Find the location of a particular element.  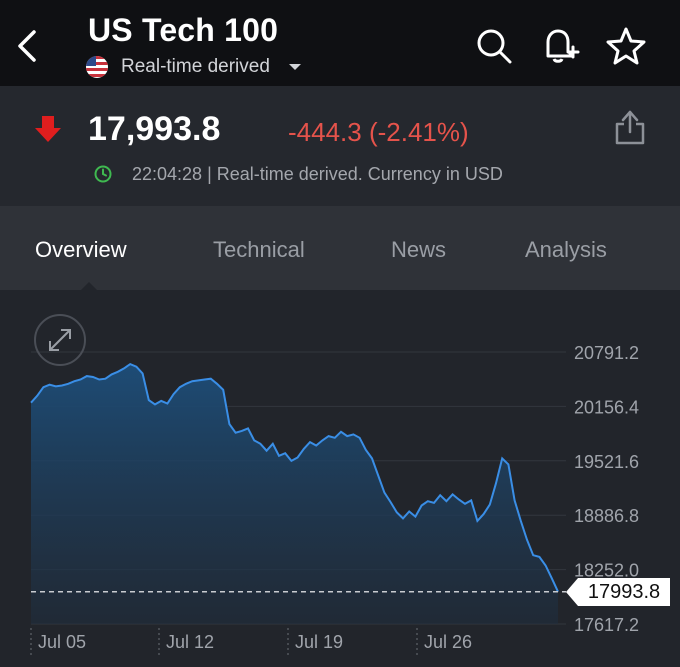

chevron-left-icon is located at coordinates (27, 46).